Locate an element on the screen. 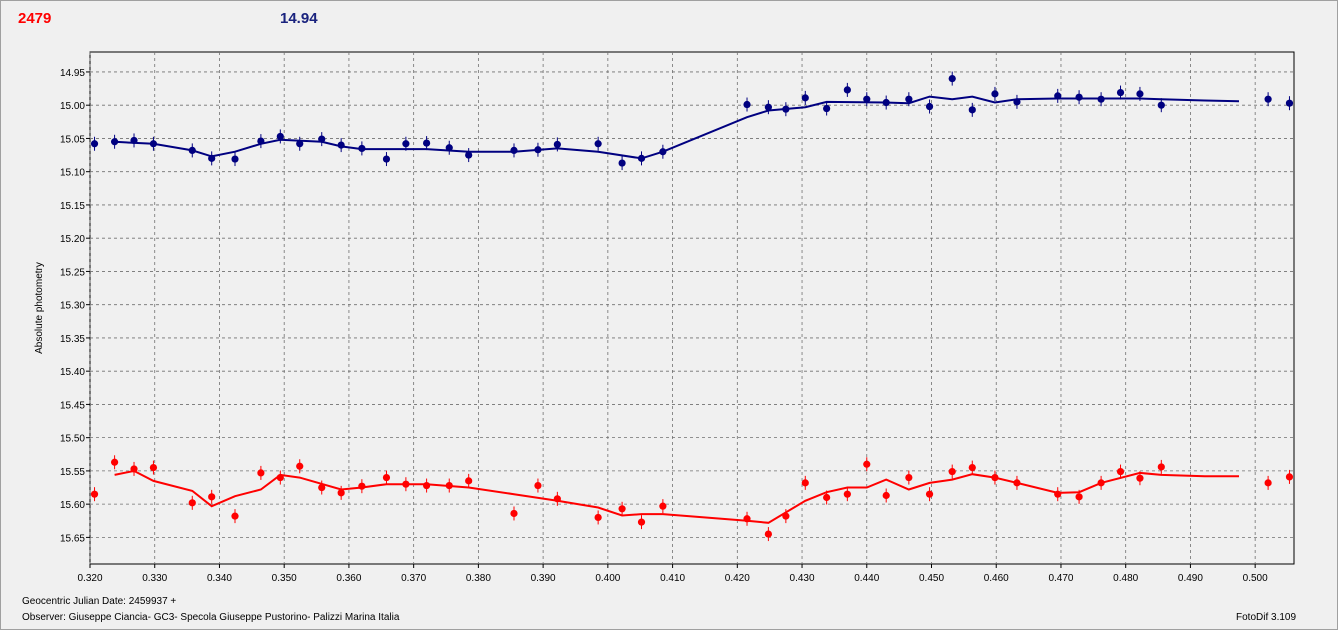 Image resolution: width=1338 pixels, height=630 pixels. x-tick-label: 0.390 is located at coordinates (543, 578).